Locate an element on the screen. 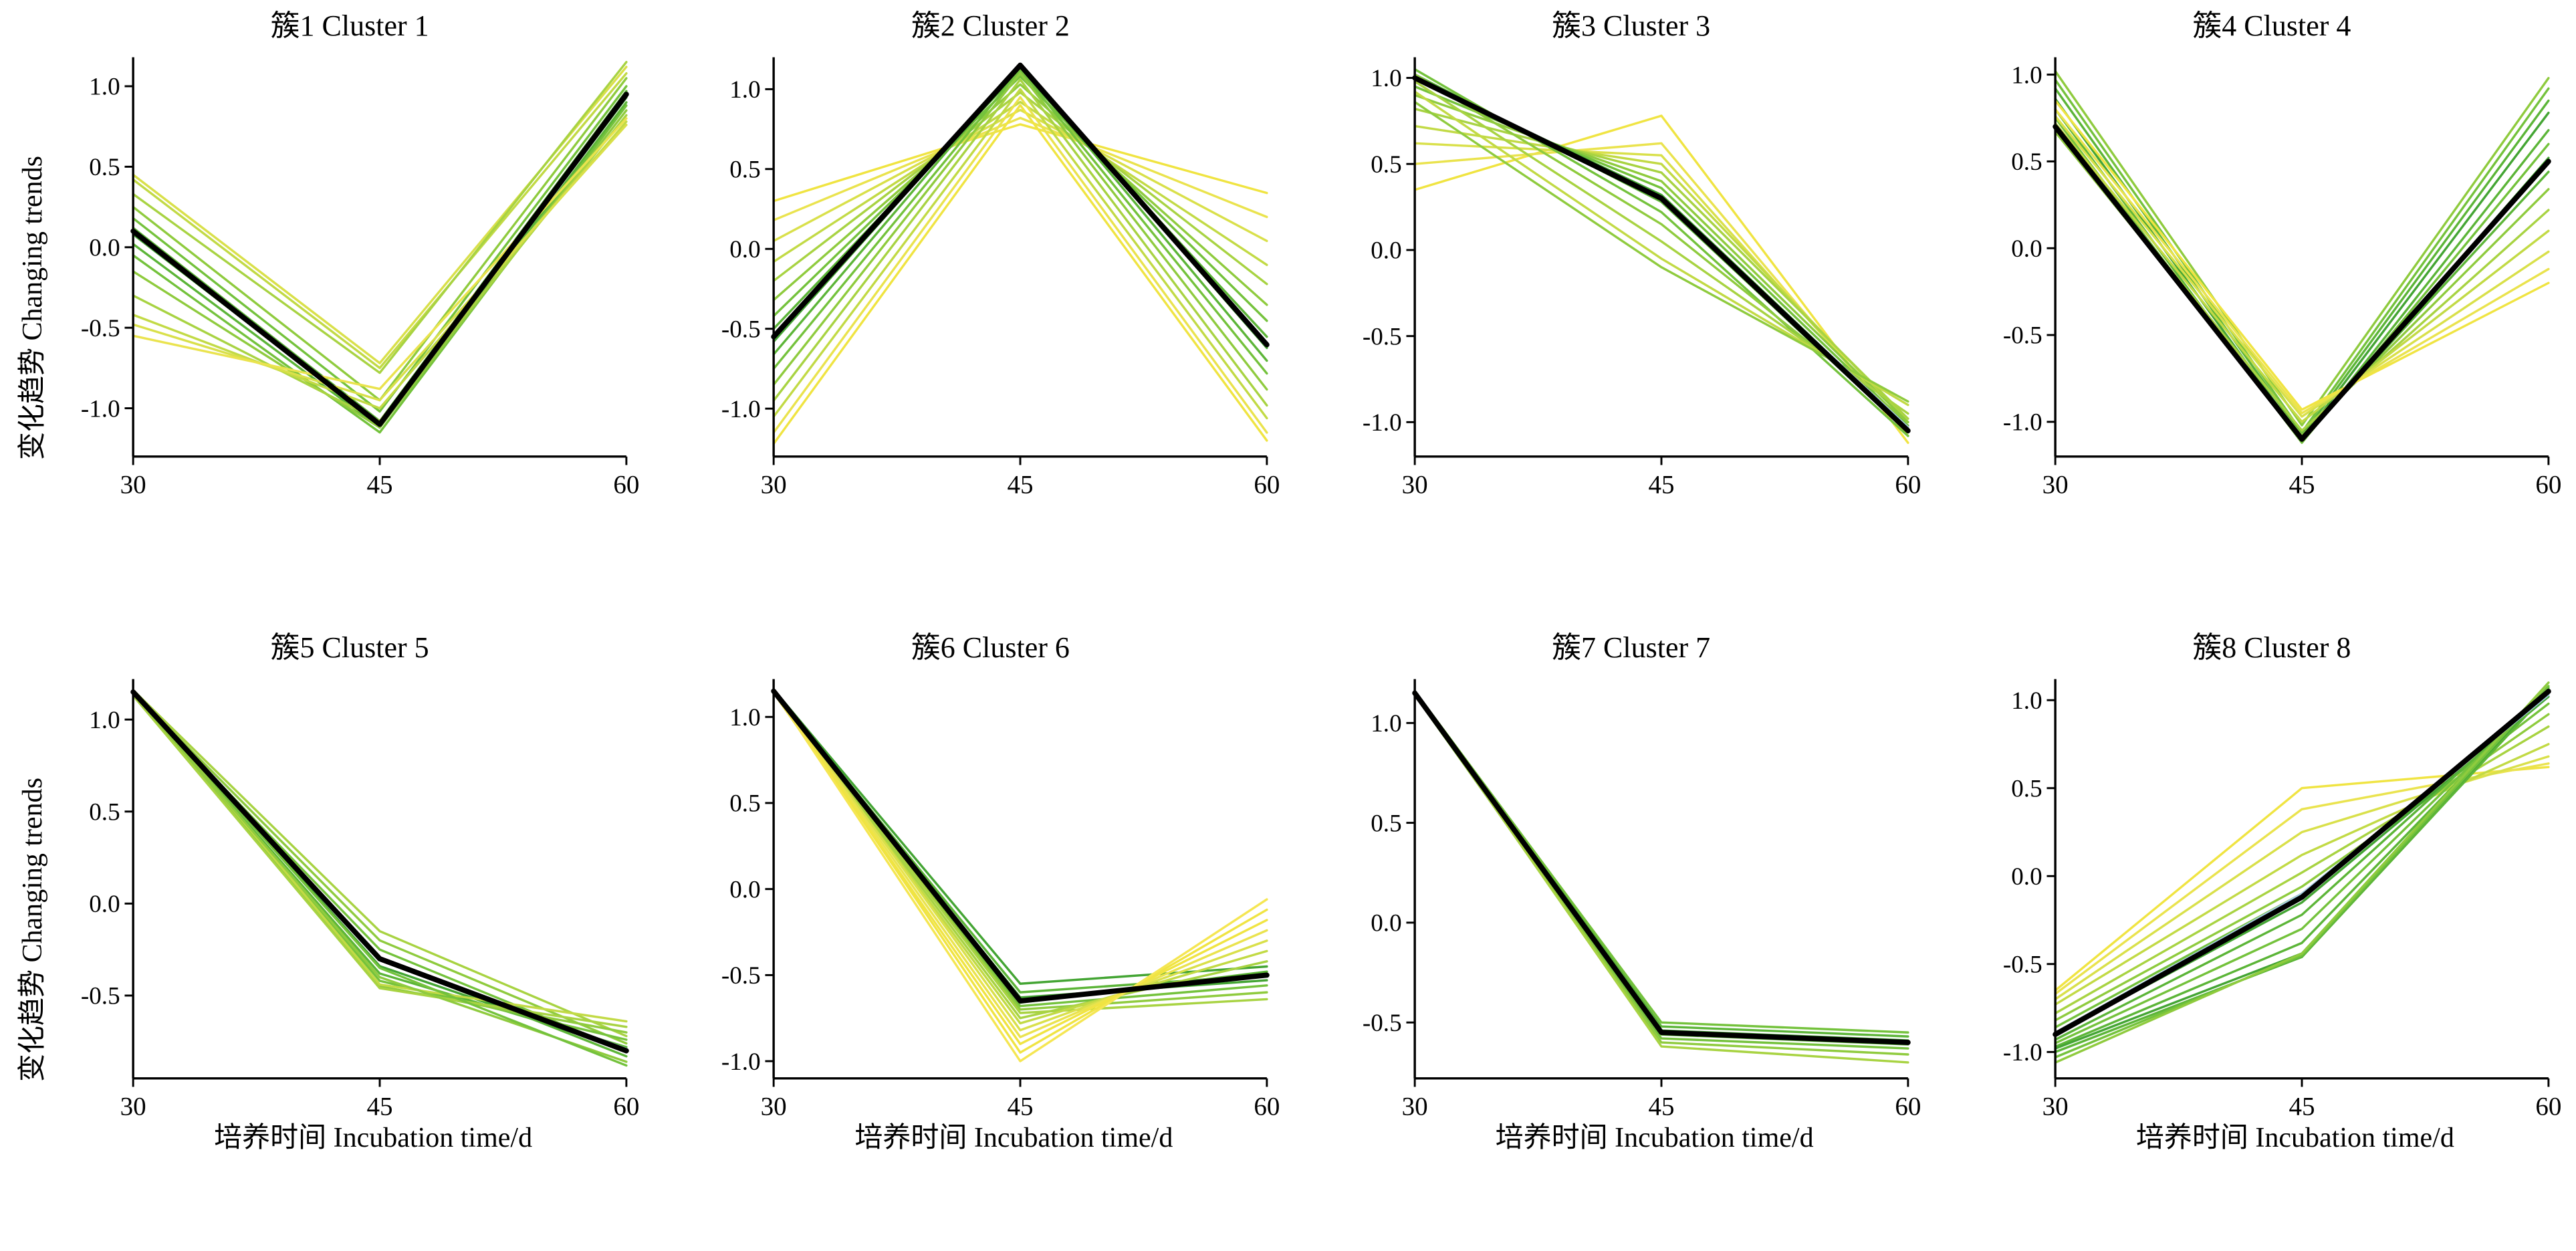 This screenshot has width=2576, height=1251. chart-title-cluster-4: 簇4 Cluster 4 is located at coordinates (2271, 26).